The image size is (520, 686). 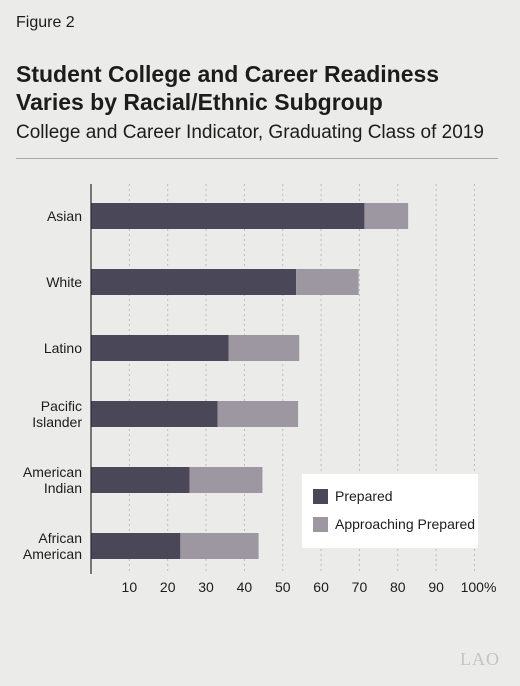 I want to click on x-tick-label: 90, so click(x=436, y=587).